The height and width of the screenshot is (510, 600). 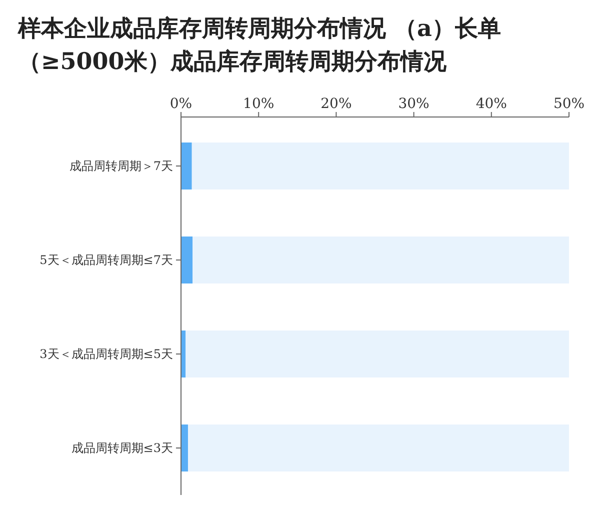 What do you see at coordinates (181, 104) in the screenshot?
I see `x-tick-label: 0%` at bounding box center [181, 104].